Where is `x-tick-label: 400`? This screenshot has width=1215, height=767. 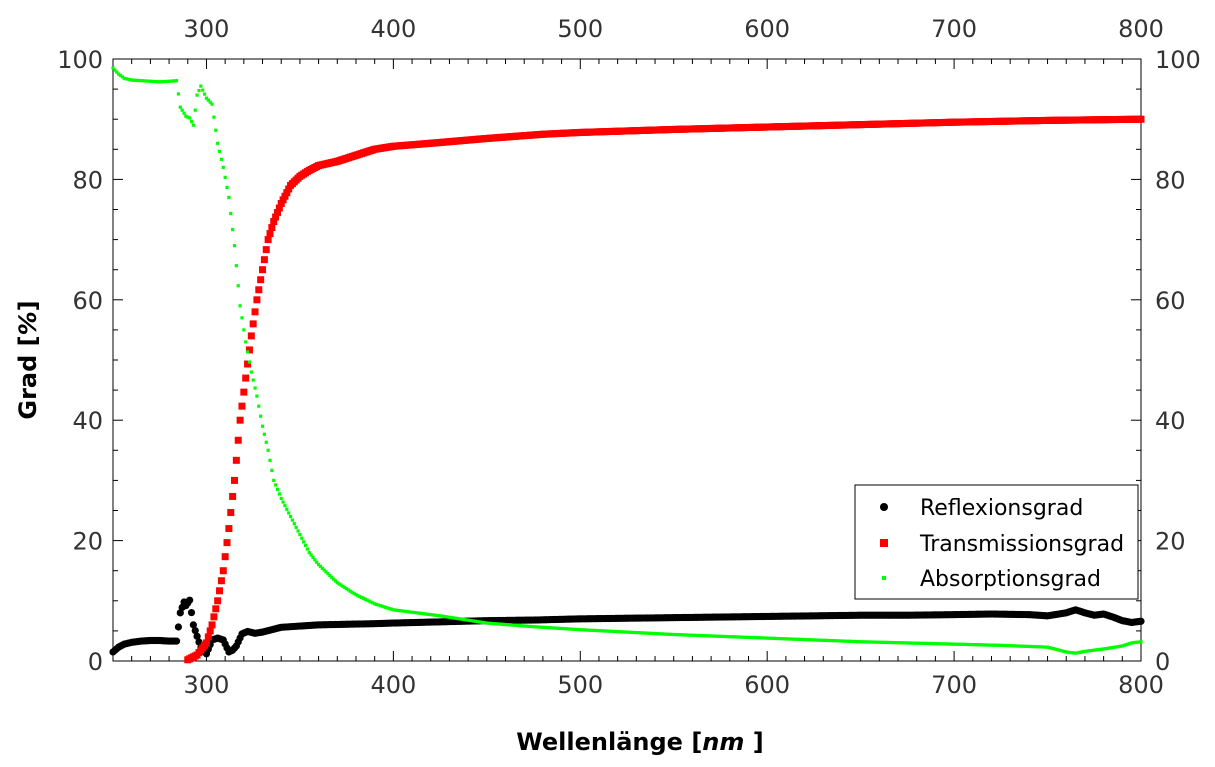 x-tick-label: 400 is located at coordinates (393, 685).